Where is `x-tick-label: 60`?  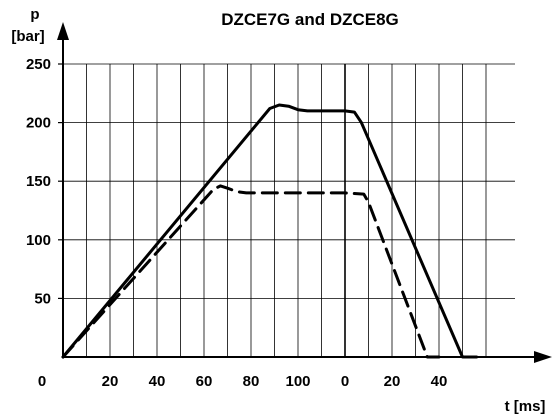 x-tick-label: 60 is located at coordinates (204, 381).